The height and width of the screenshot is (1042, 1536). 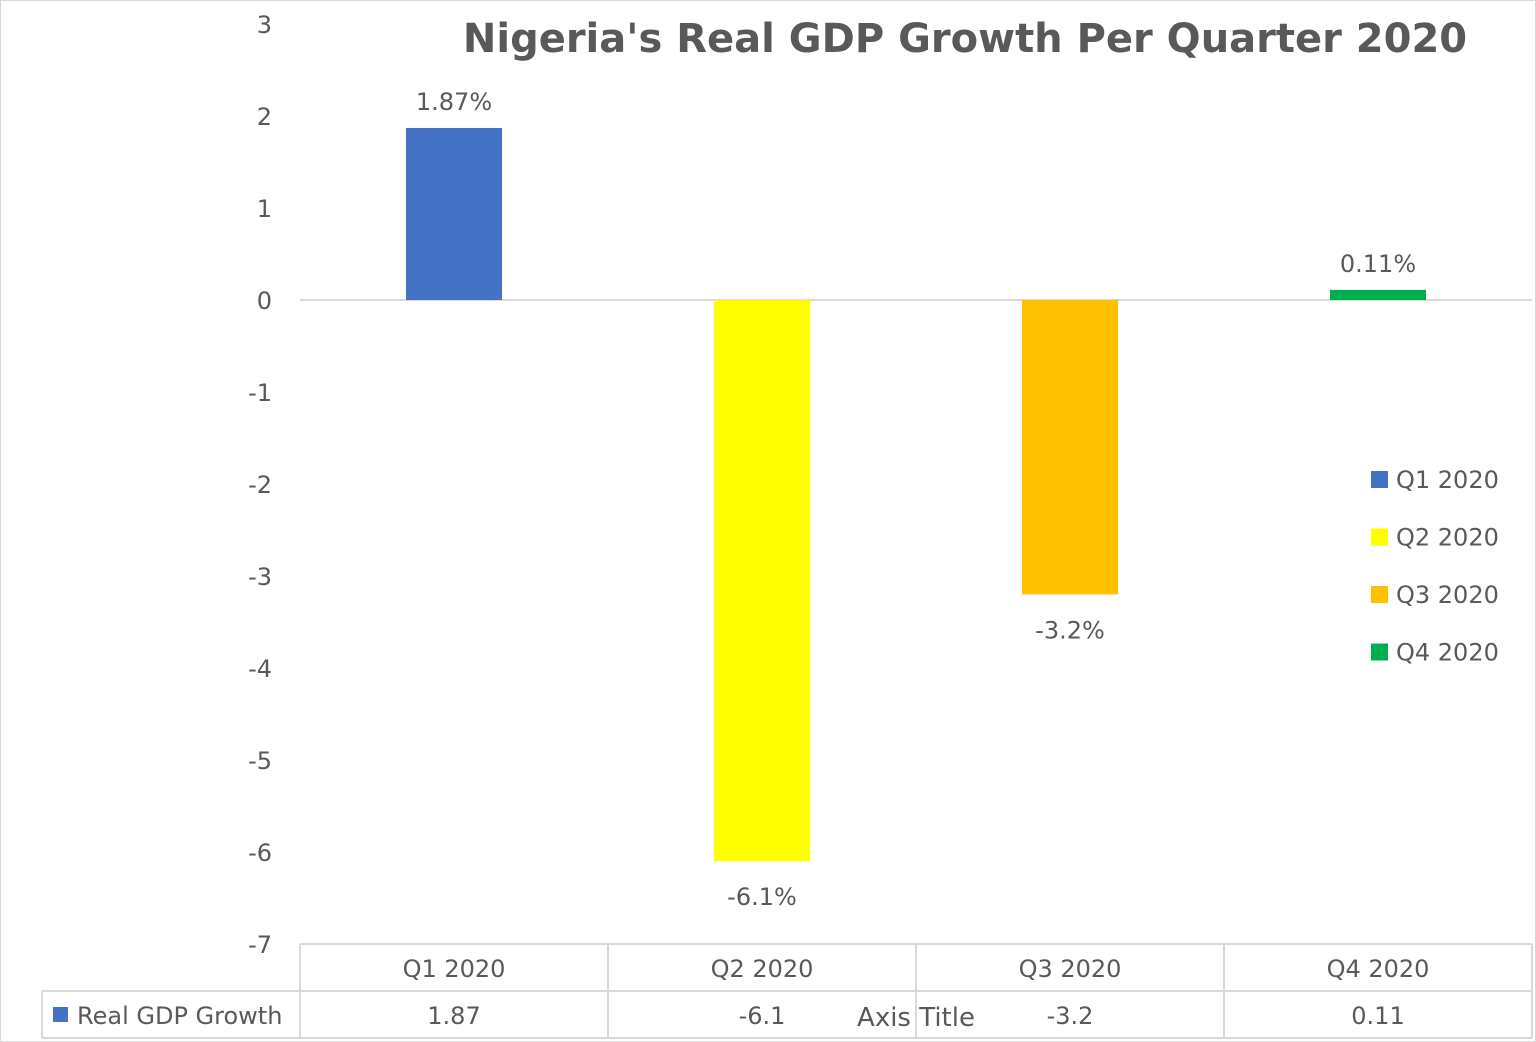 I want to click on data-label: -6.1%, so click(x=762, y=897).